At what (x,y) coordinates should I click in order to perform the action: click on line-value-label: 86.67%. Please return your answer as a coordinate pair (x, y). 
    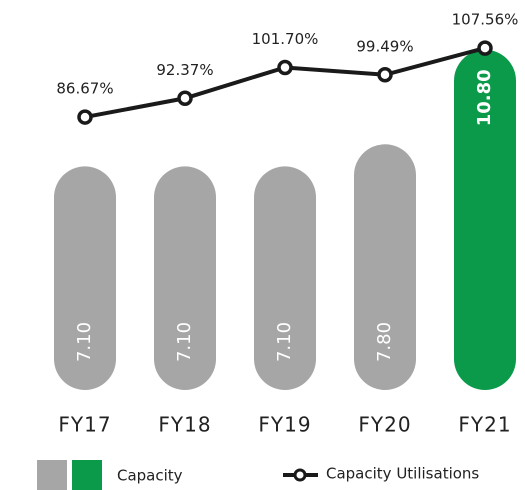
    Looking at the image, I should click on (84, 89).